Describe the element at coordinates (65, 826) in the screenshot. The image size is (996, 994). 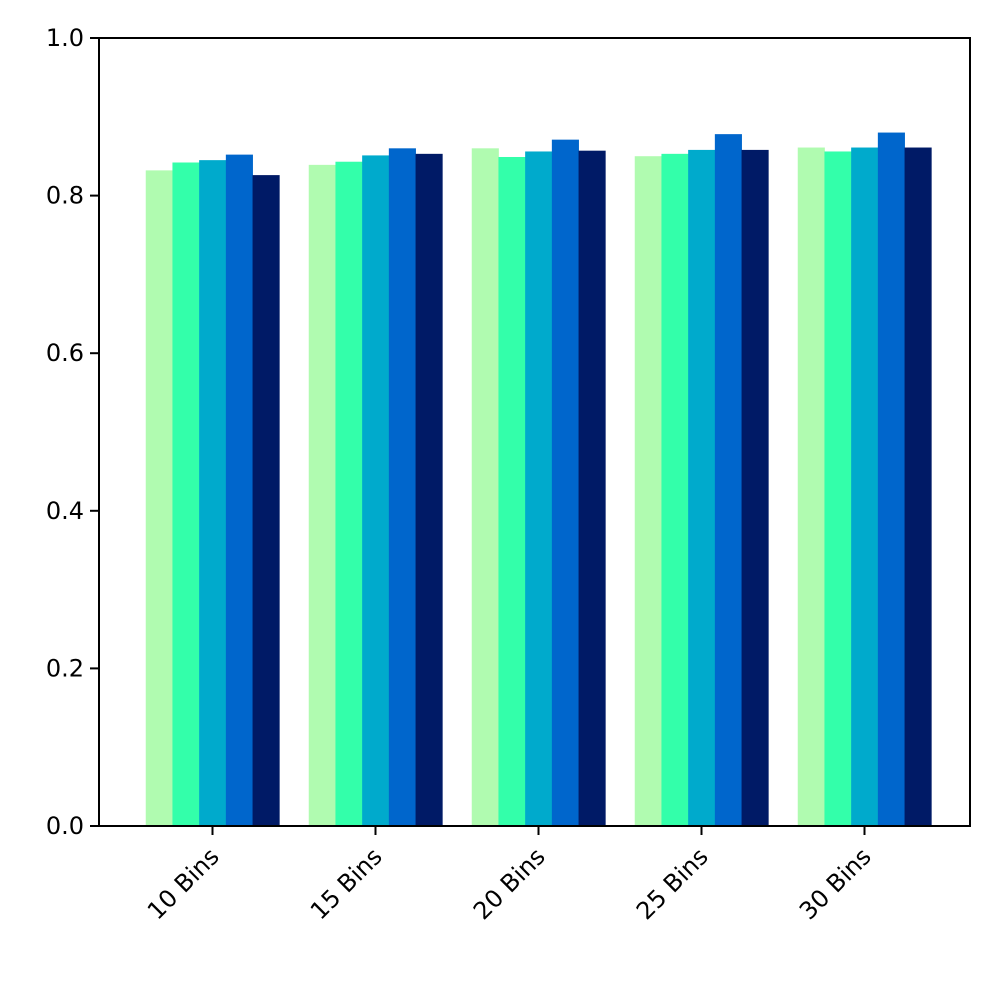
I see `y-tick-label: 0.0` at that location.